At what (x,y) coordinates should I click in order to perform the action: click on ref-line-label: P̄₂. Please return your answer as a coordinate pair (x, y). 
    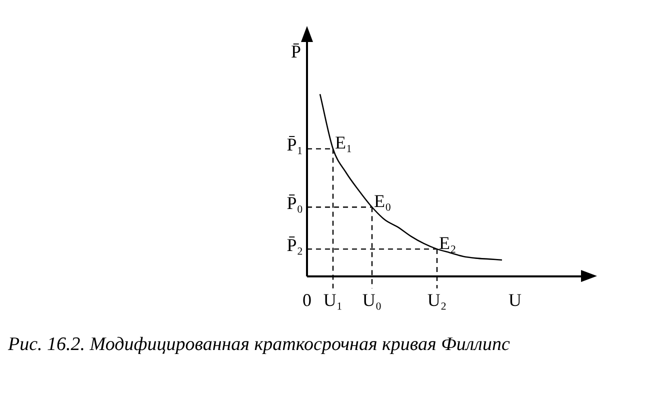
    Looking at the image, I should click on (294, 244).